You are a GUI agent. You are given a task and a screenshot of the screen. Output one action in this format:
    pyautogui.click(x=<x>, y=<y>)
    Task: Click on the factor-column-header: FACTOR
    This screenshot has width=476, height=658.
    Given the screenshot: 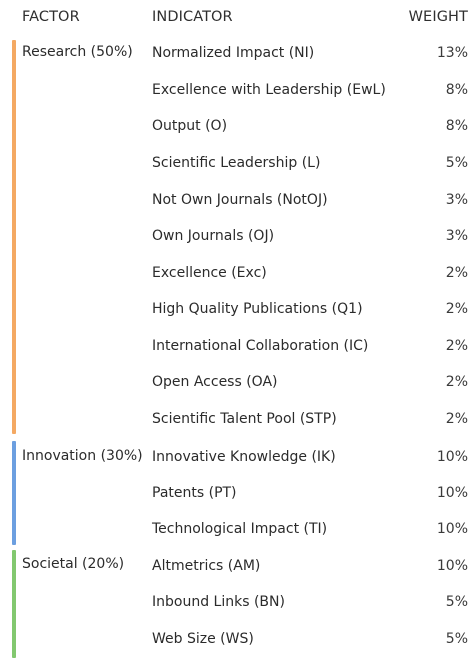 What is the action you would take?
    pyautogui.click(x=51, y=17)
    